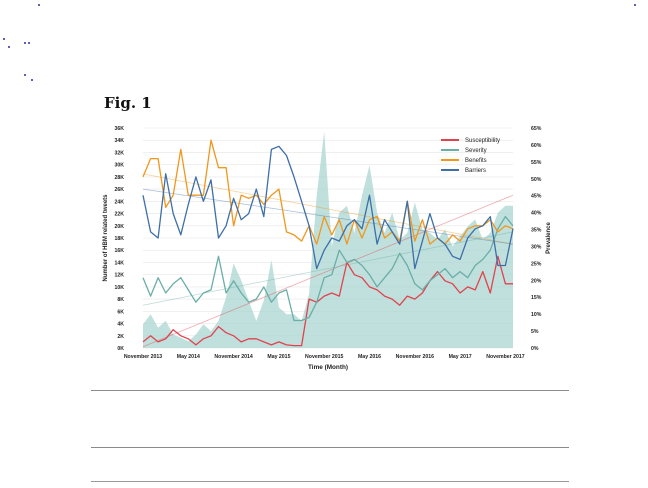 The width and height of the screenshot is (648, 488). What do you see at coordinates (119, 227) in the screenshot?
I see `y-tick-label: 20K` at bounding box center [119, 227].